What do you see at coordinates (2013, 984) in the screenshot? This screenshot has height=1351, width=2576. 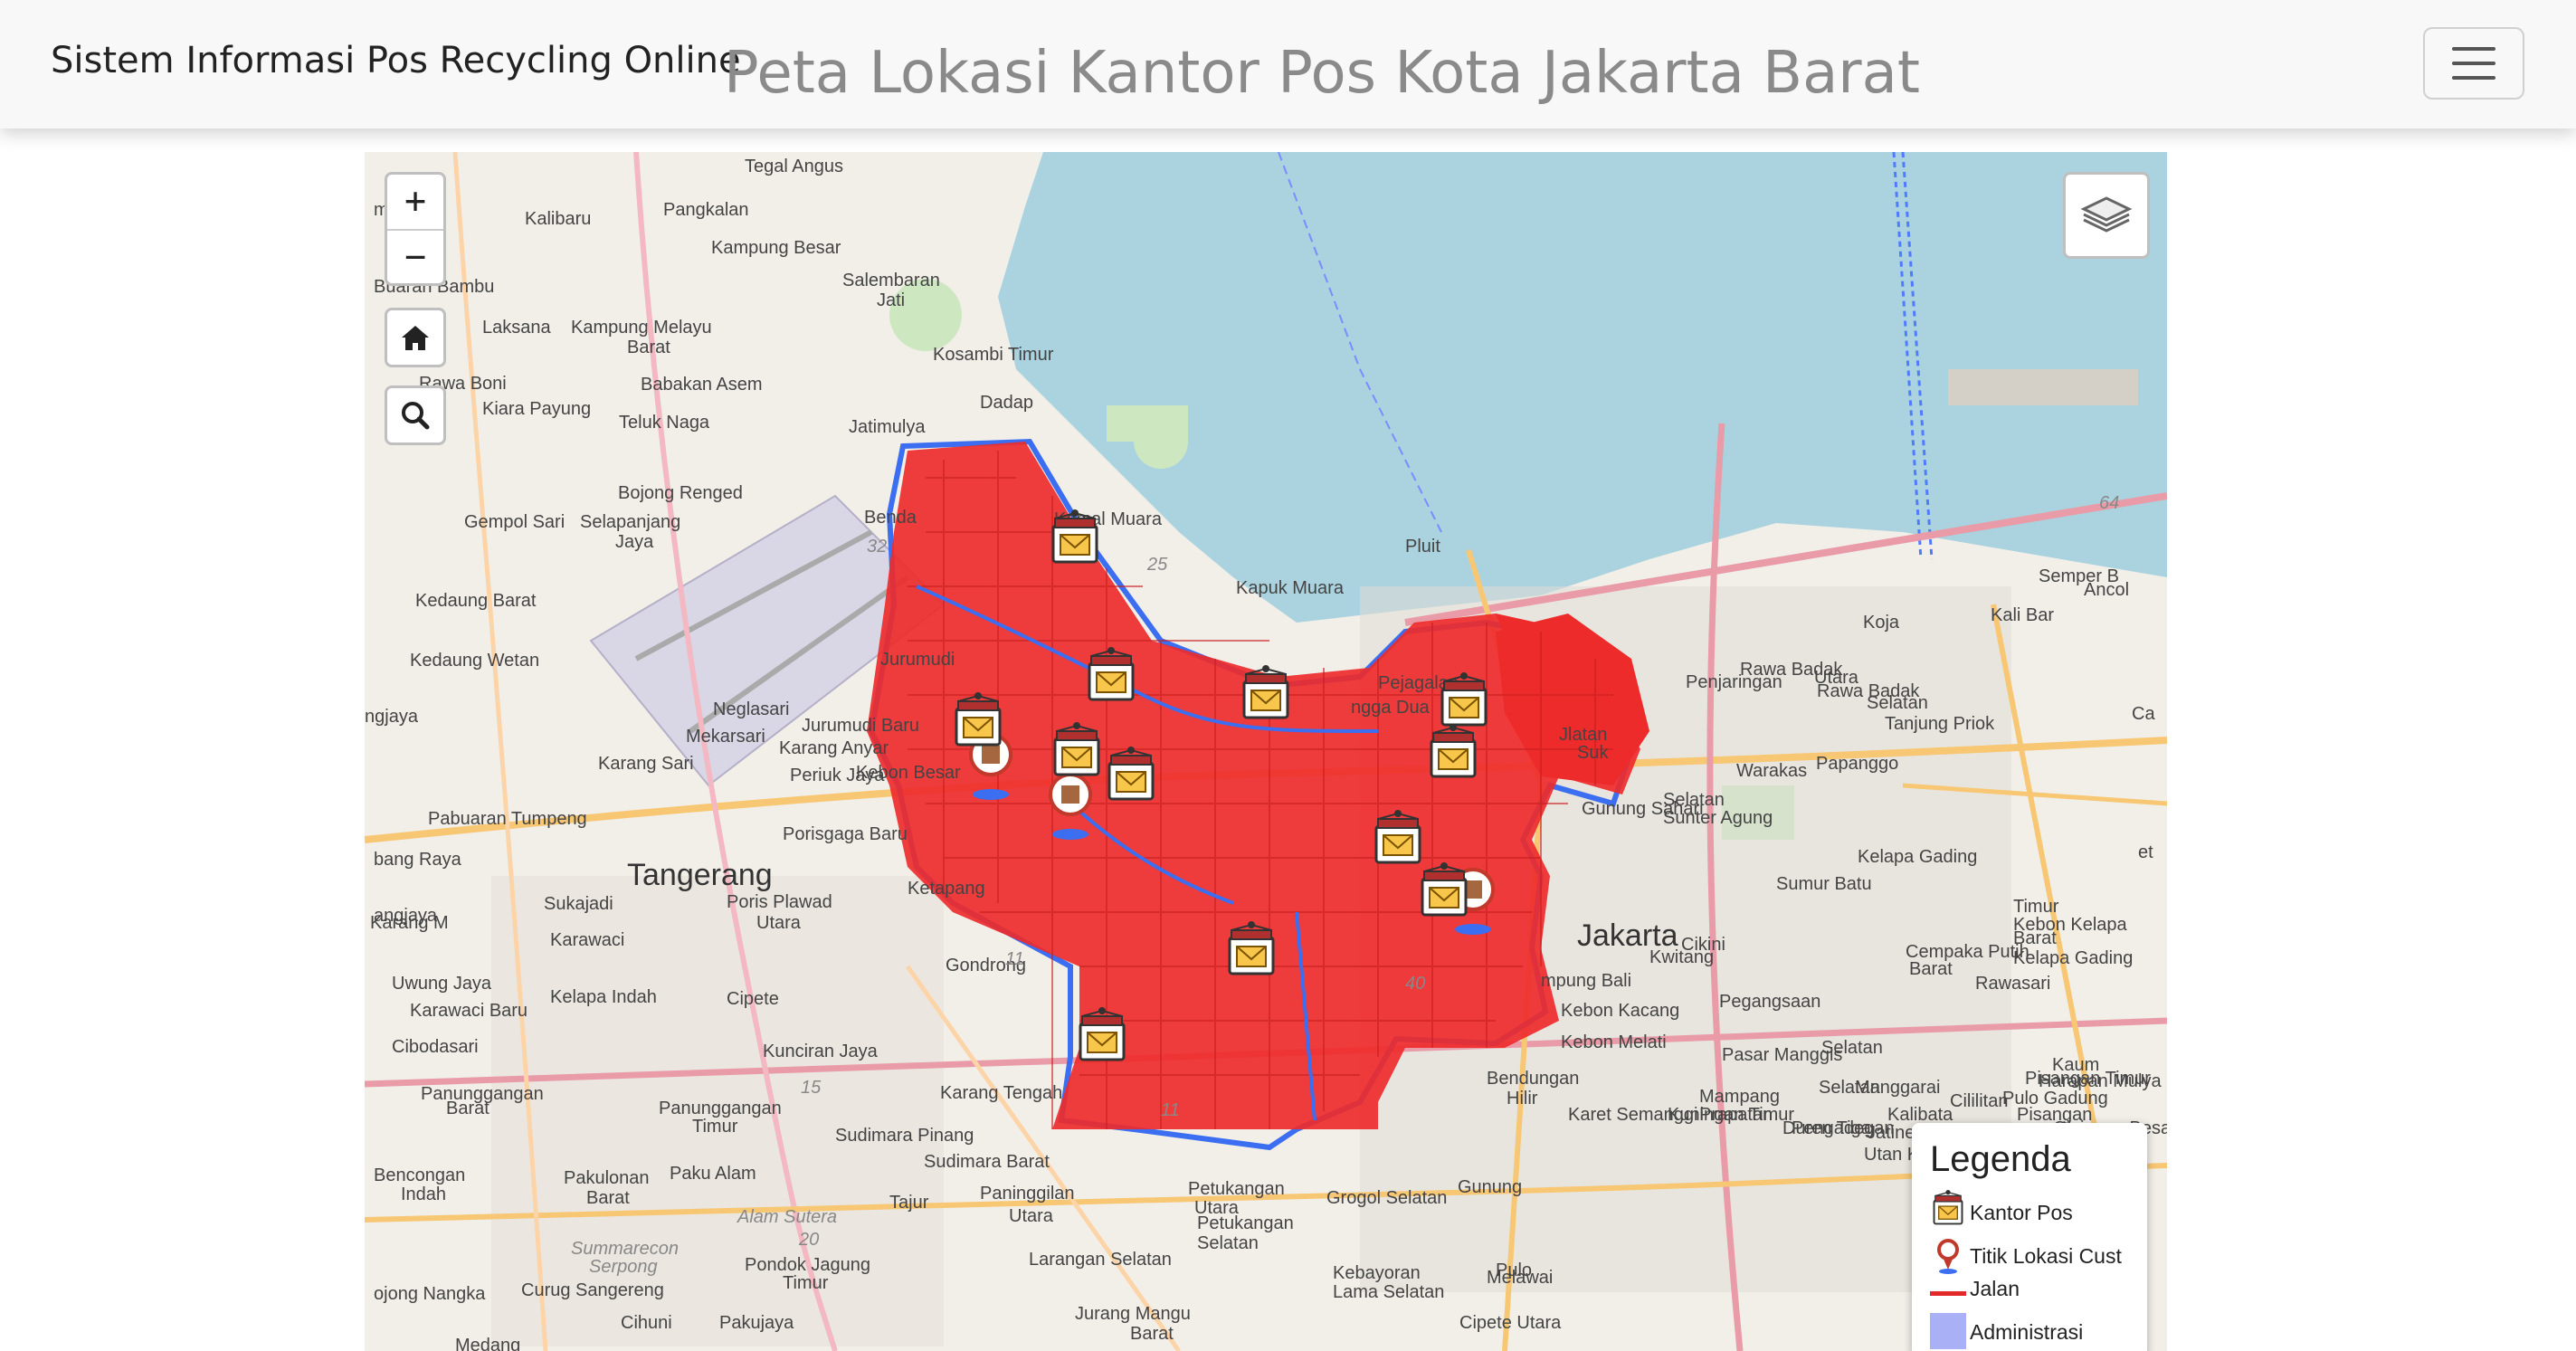 I see `place-label: Rawasari` at bounding box center [2013, 984].